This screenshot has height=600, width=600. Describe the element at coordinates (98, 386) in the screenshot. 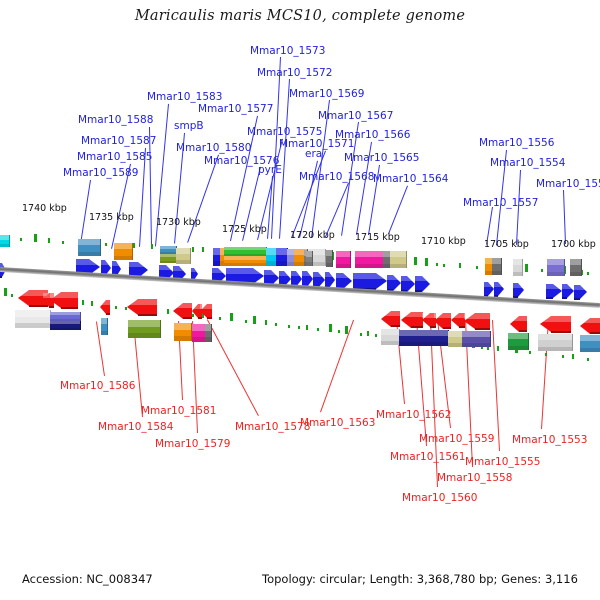

I see `reverse-gene-label: Mmar10_1586` at that location.